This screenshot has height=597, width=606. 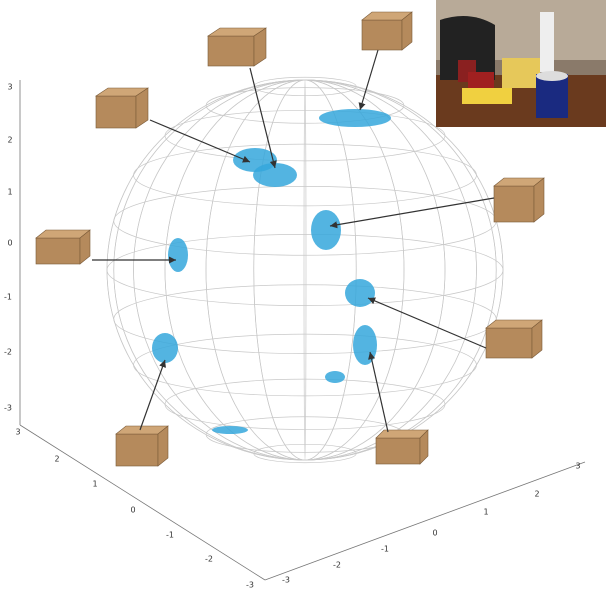 I want to click on x-tick-label: 3, so click(x=17, y=432).